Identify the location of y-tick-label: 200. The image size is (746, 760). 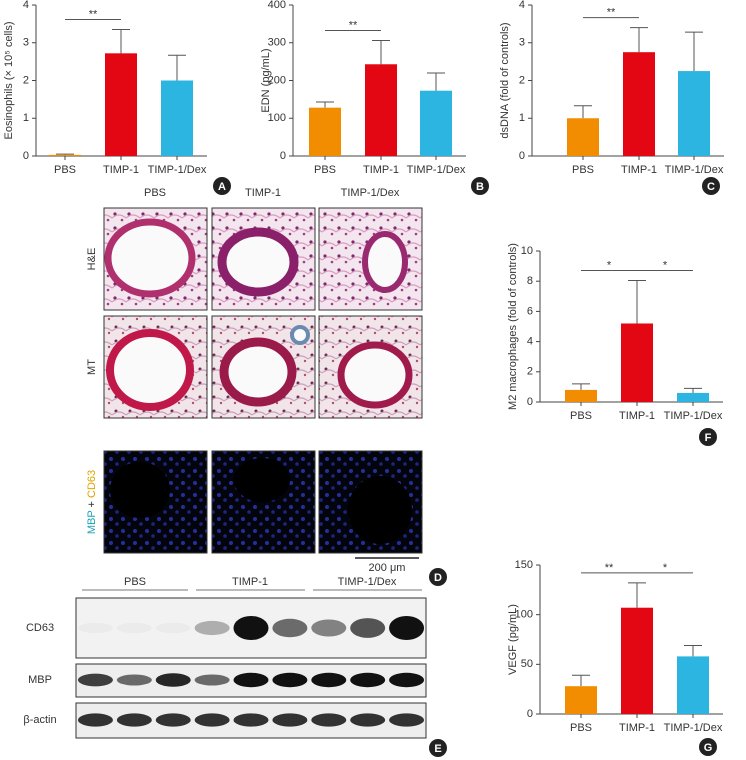
(277, 80).